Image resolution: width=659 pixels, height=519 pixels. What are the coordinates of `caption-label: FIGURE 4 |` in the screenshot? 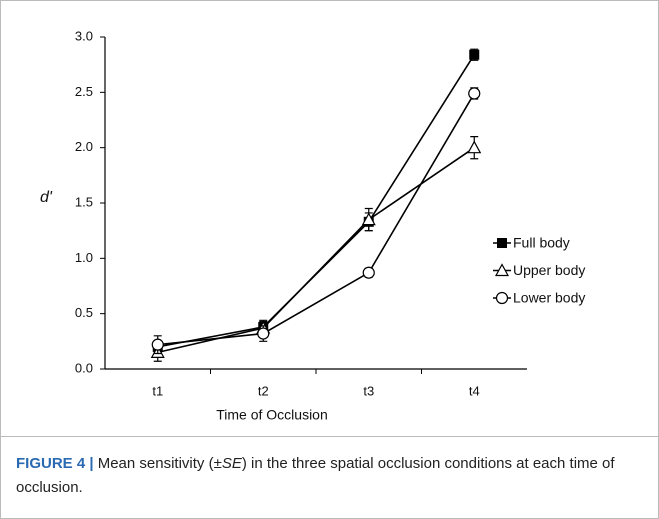 It's located at (55, 463).